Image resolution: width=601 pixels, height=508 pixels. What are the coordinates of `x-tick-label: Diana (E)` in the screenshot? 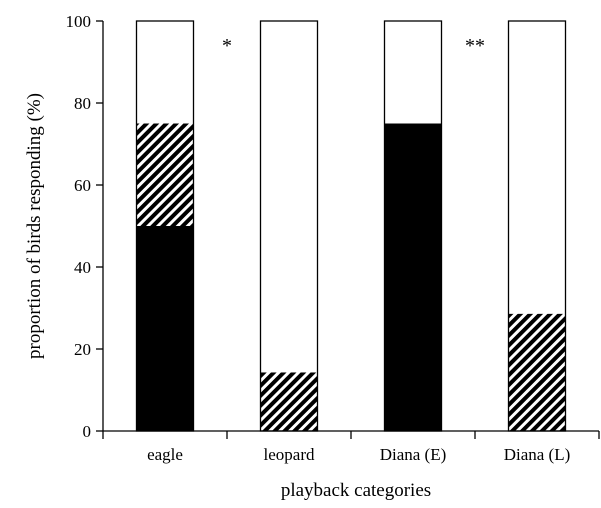 It's located at (413, 454).